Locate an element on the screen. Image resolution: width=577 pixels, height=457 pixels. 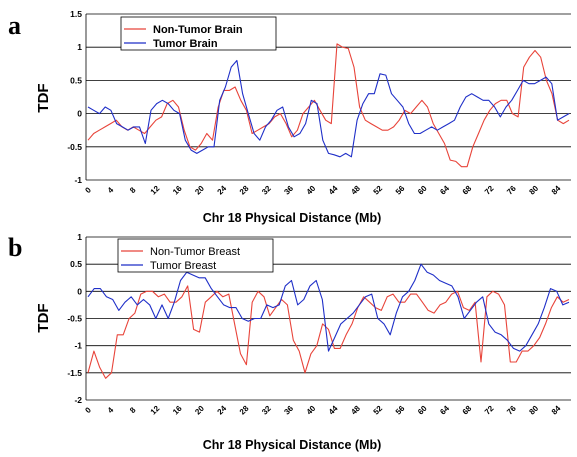
y-tick-label: 1.5 is located at coordinates (76, 14).